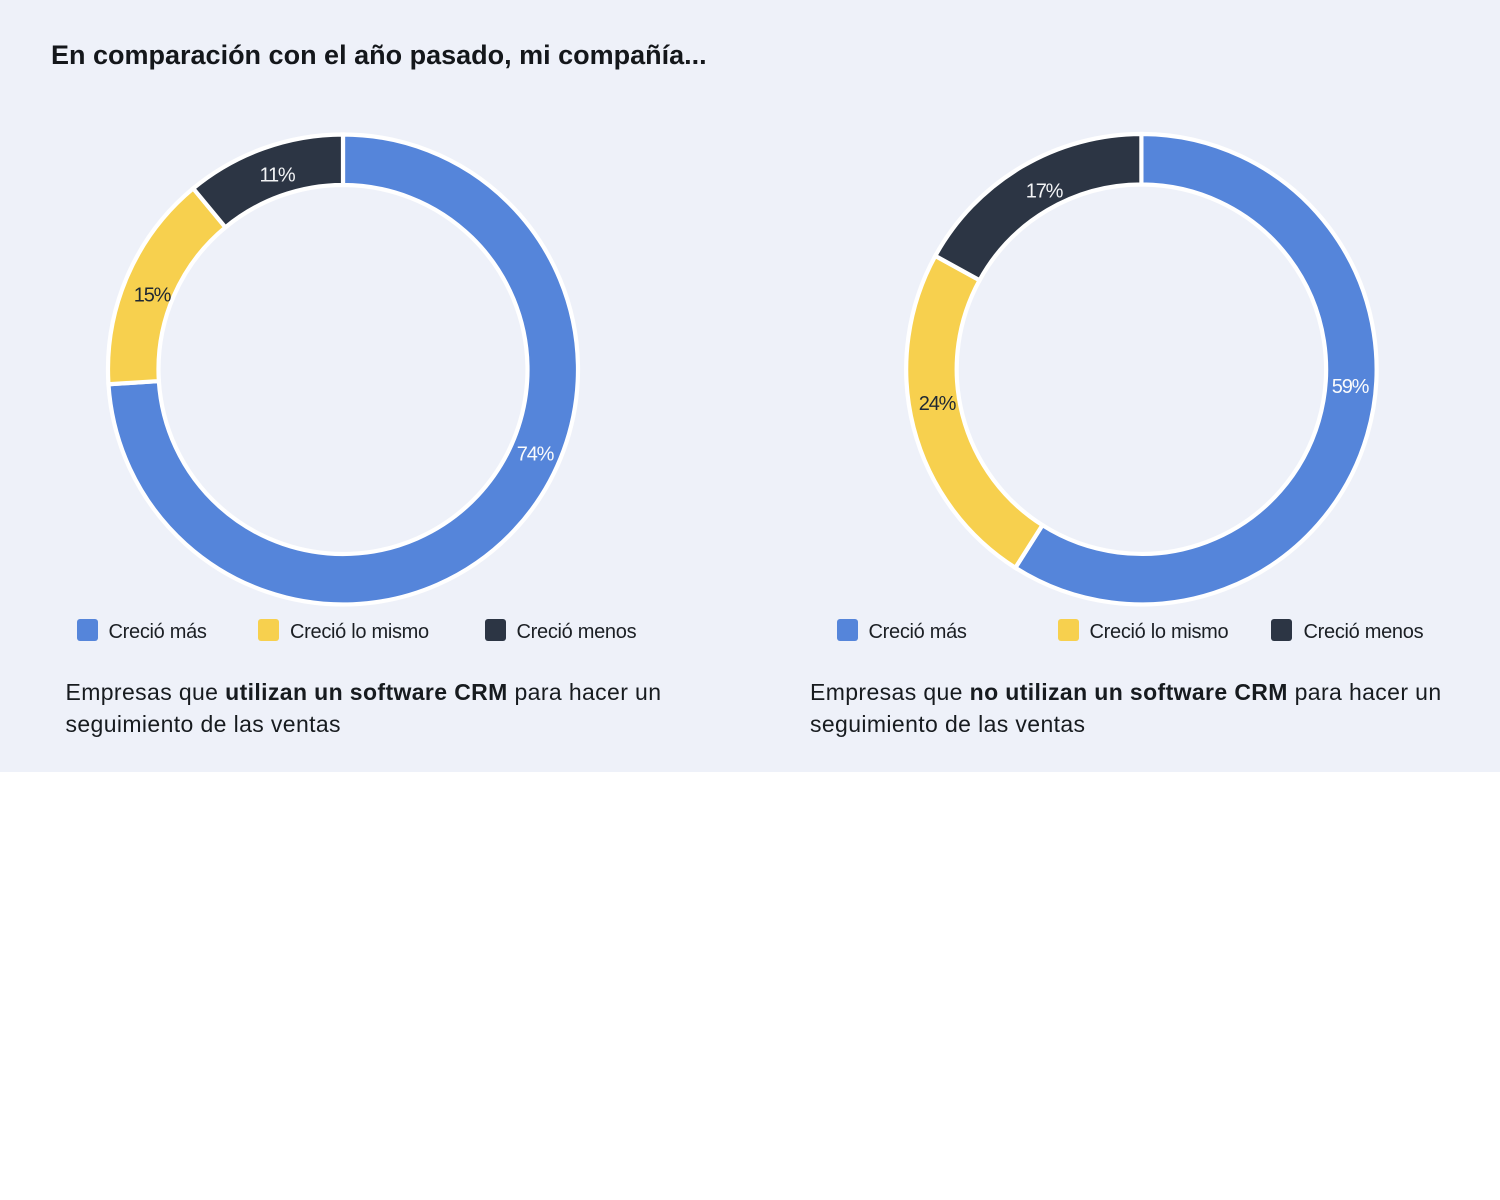  What do you see at coordinates (938, 404) in the screenshot?
I see `svg-text: 24%` at bounding box center [938, 404].